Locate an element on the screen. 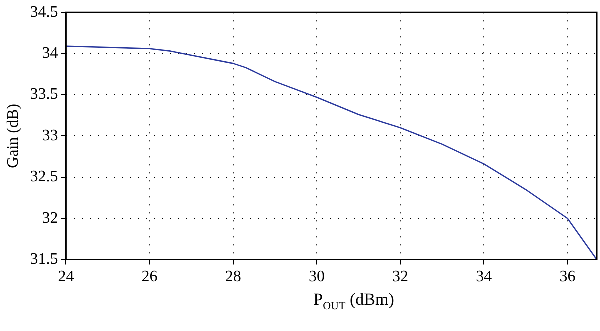 The image size is (600, 331). x-tick-label: 34 is located at coordinates (484, 277).